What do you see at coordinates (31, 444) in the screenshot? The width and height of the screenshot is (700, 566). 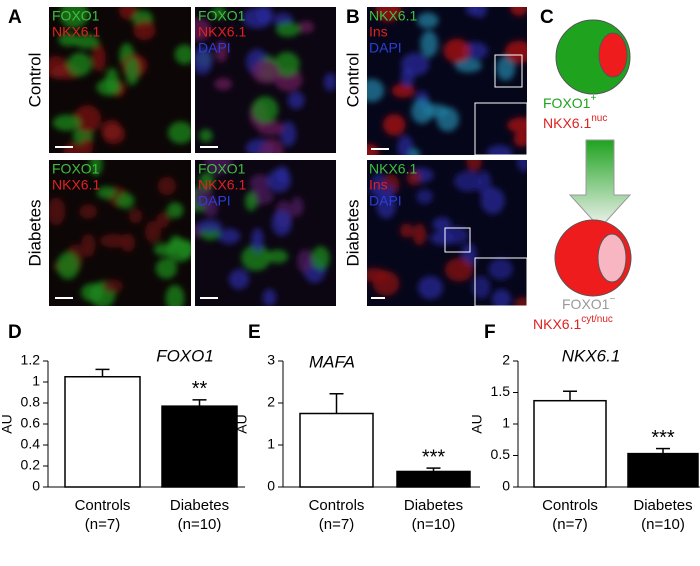 I see `y-tick-label: 0.4` at bounding box center [31, 444].